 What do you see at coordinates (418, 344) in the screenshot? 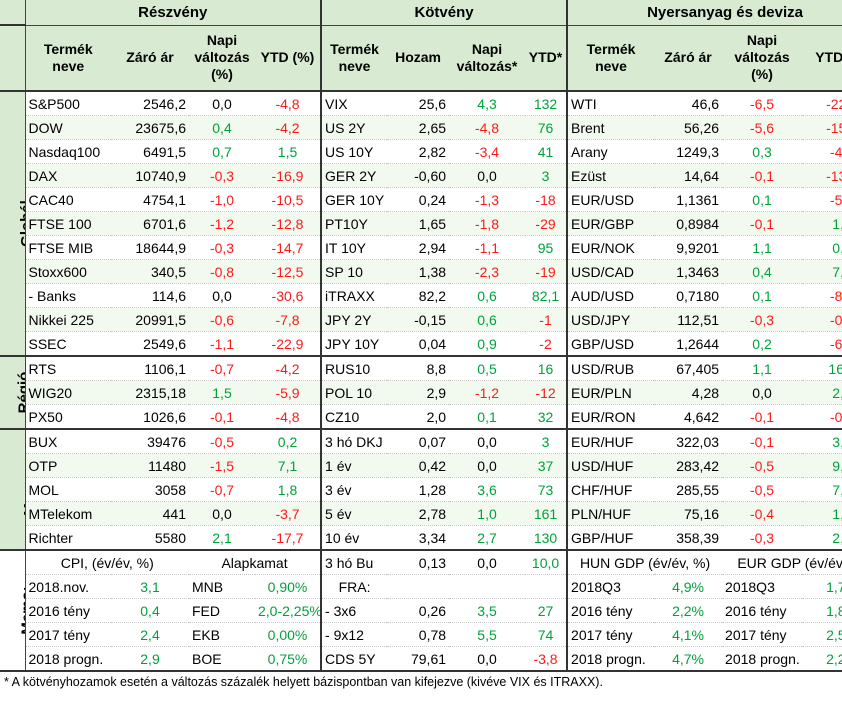
I see `close-value: 0,04` at bounding box center [418, 344].